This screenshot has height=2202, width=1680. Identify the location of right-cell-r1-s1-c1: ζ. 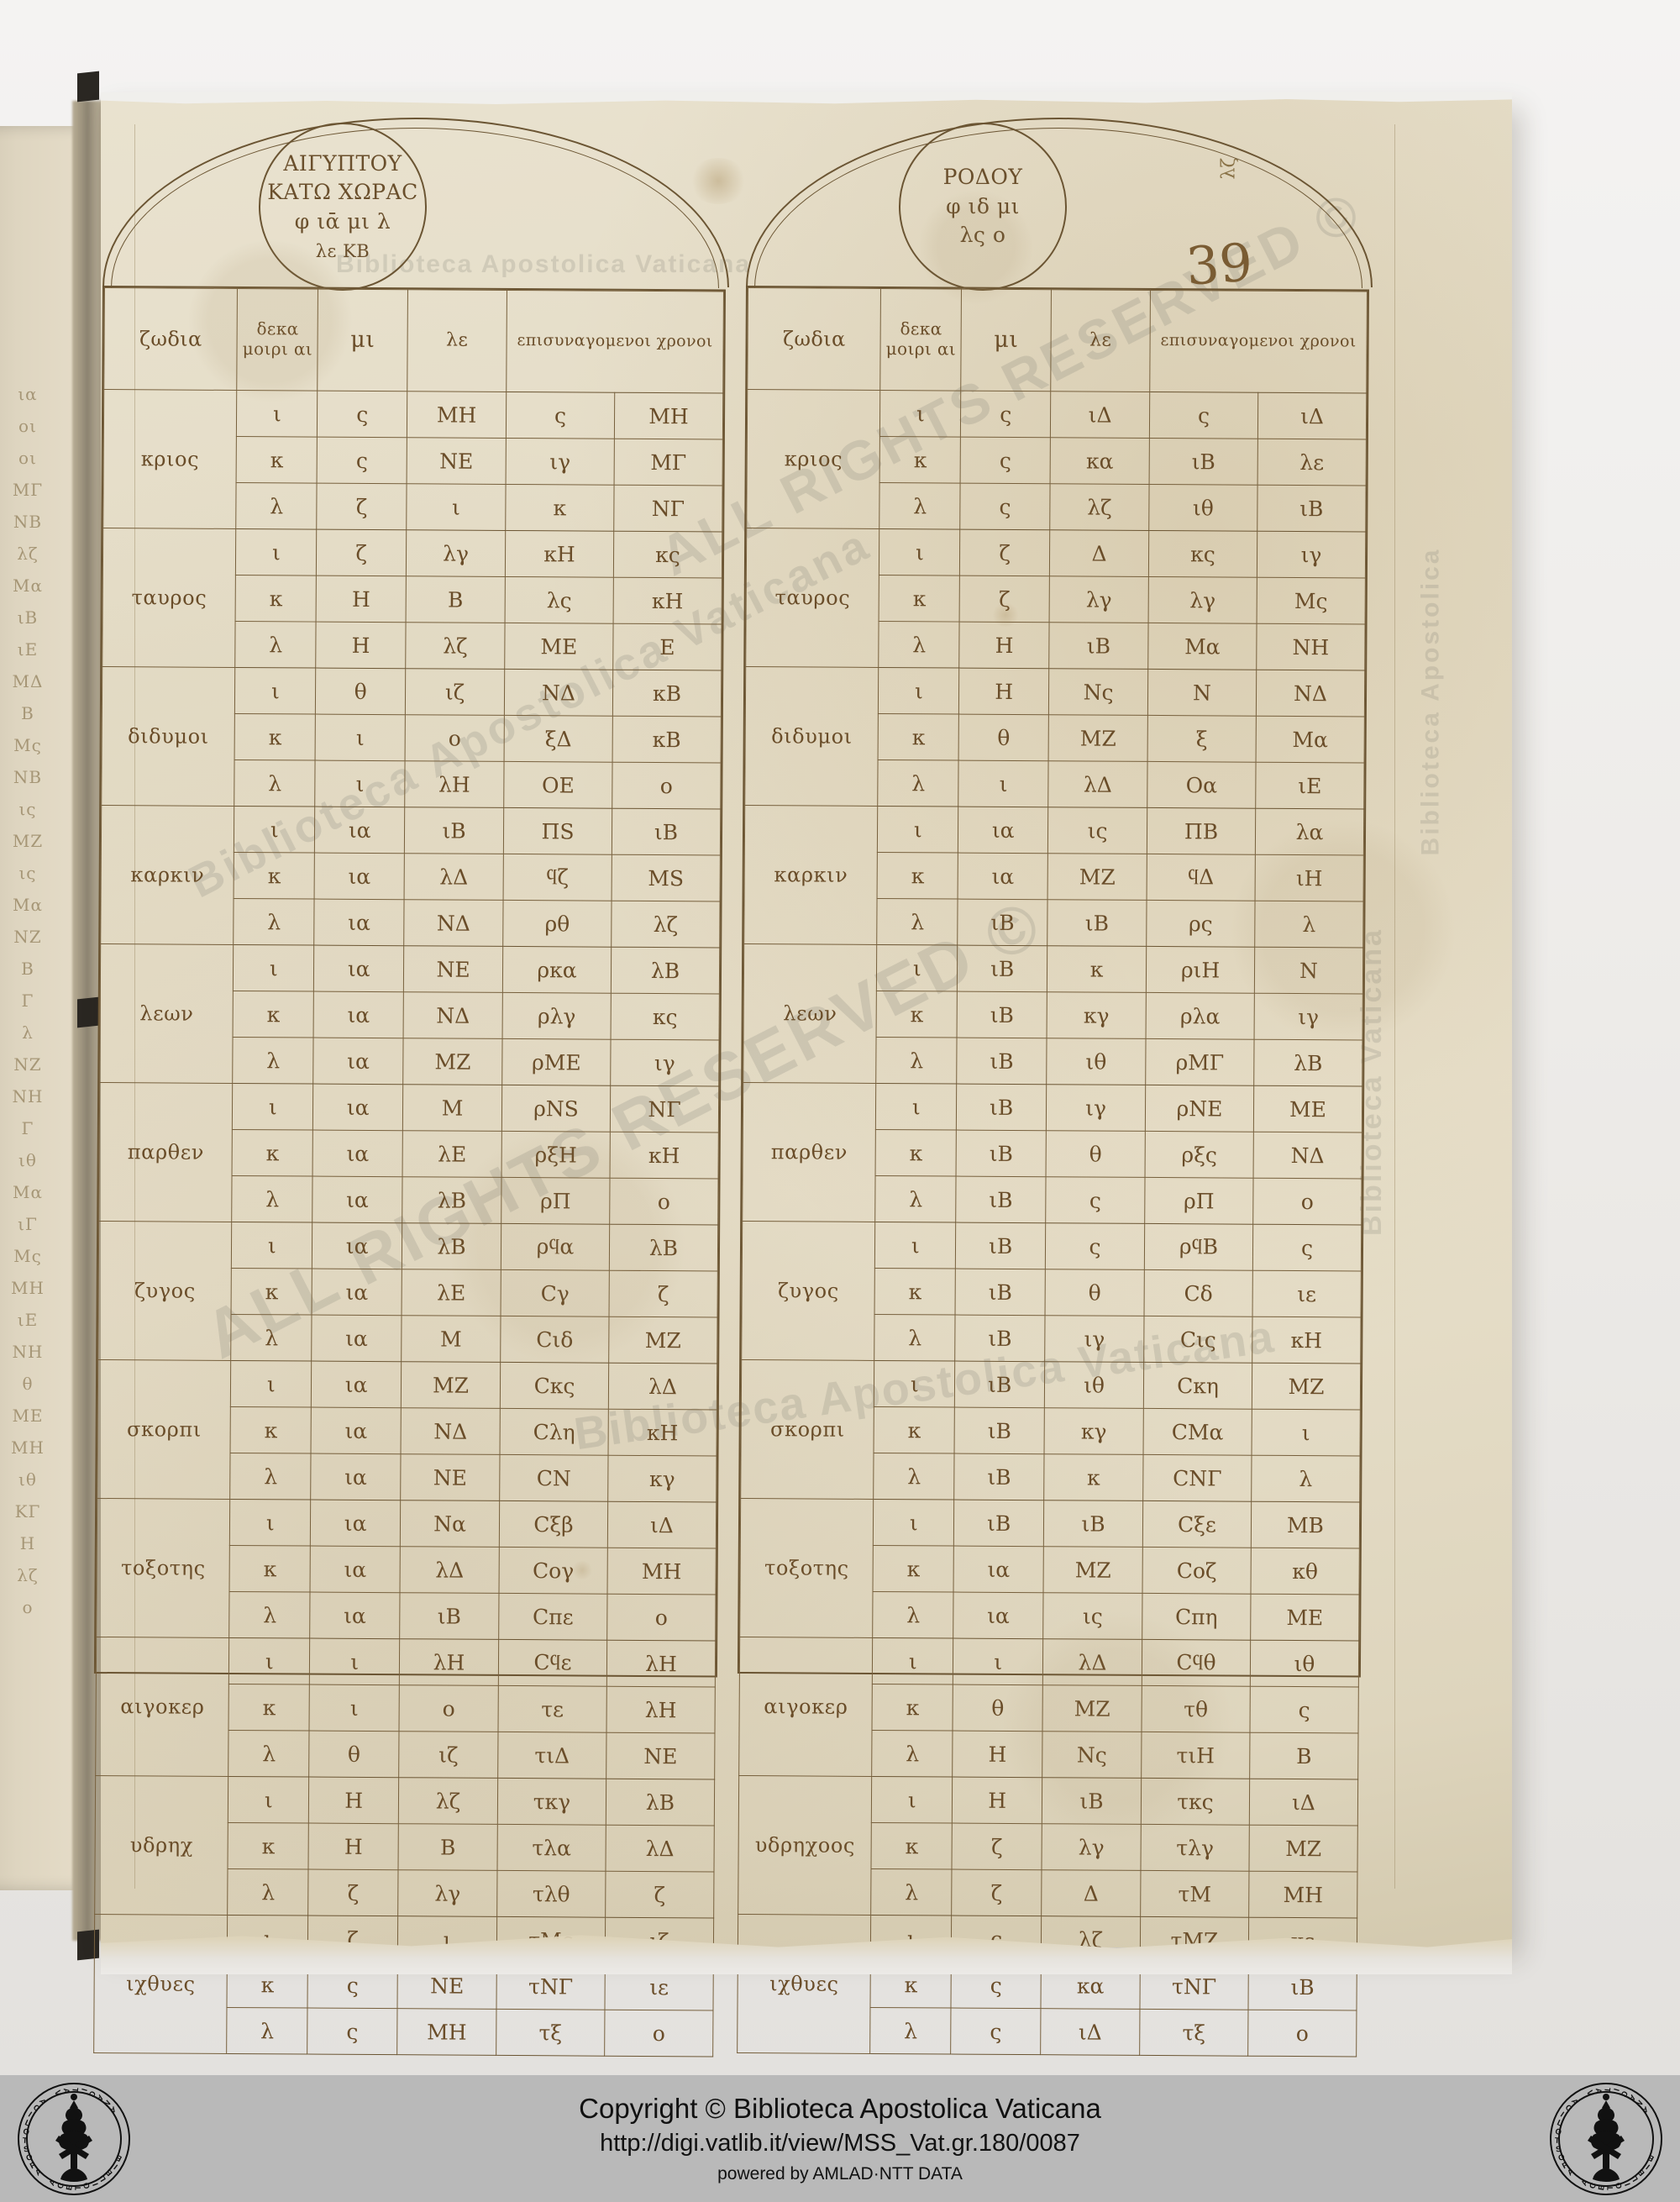
(1004, 599).